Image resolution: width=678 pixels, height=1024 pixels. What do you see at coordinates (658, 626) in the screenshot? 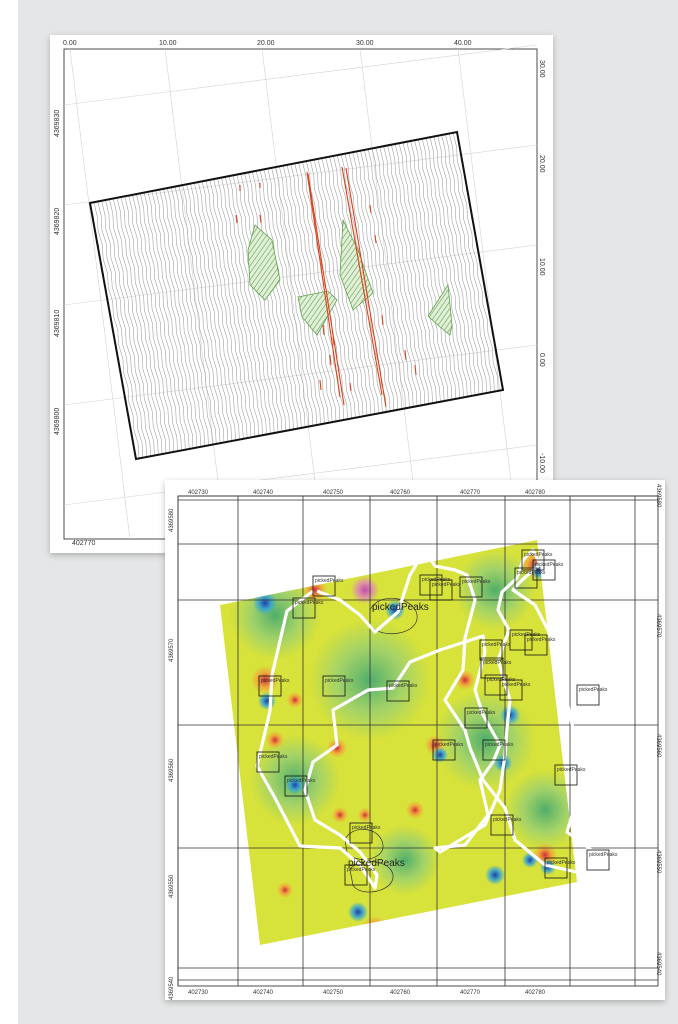
I see `anomaly-right-tick: 4369570` at bounding box center [658, 626].